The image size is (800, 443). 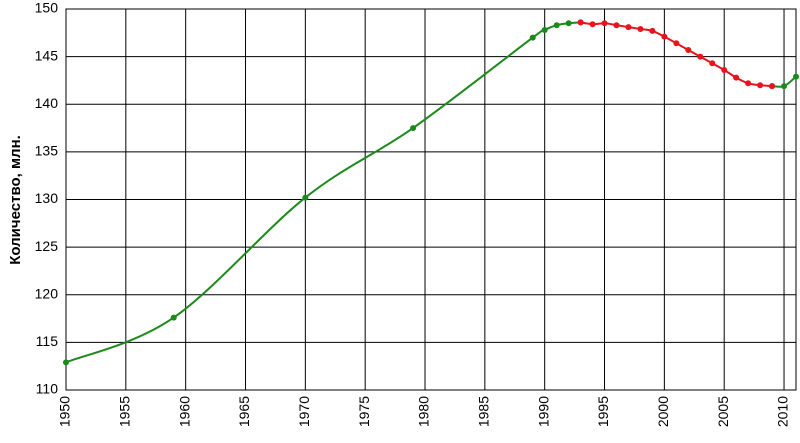 I want to click on x-tick-label: 1950, so click(x=65, y=411).